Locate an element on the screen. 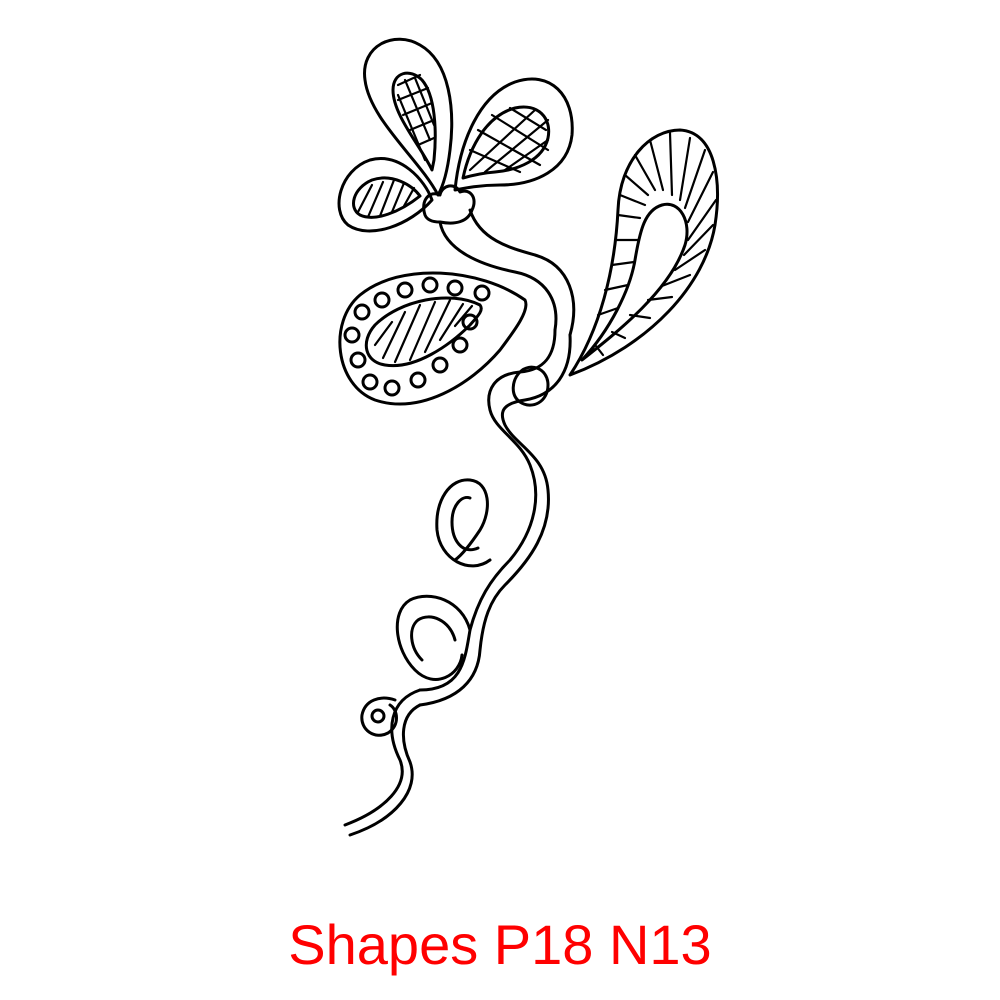 The width and height of the screenshot is (1000, 1000). caption-label: Shapes P18 N13 is located at coordinates (500, 944).